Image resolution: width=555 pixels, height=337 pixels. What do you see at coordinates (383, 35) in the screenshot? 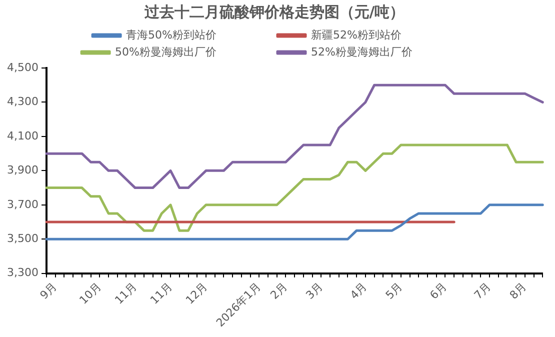
I see `legend-label: 新疆52%粉到站价` at bounding box center [383, 35].